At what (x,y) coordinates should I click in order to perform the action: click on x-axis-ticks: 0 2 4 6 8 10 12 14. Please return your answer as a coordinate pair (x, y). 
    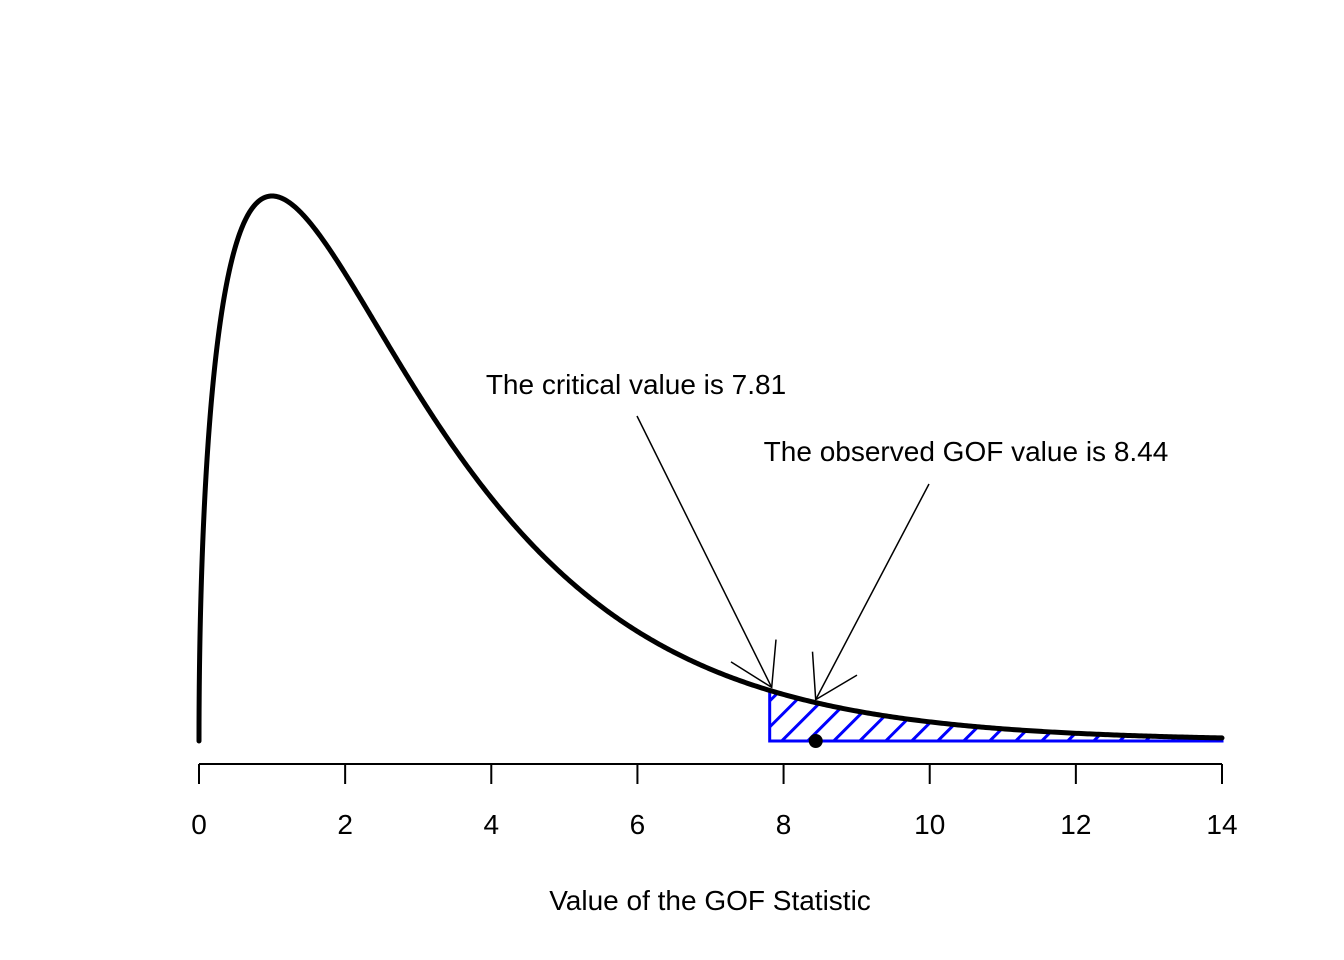
    Looking at the image, I should click on (714, 802).